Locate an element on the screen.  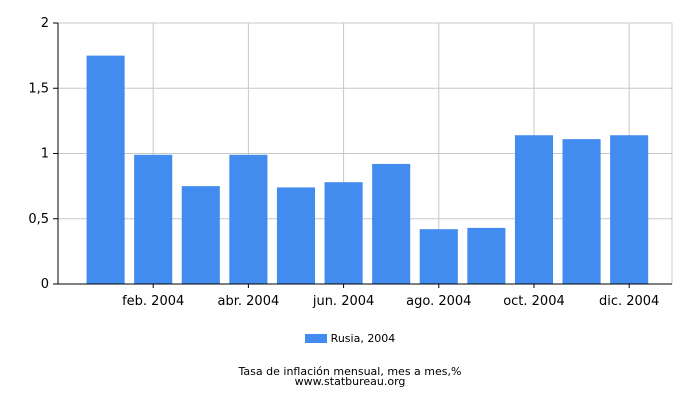
y-tick-label: 0 is located at coordinates (45, 284).